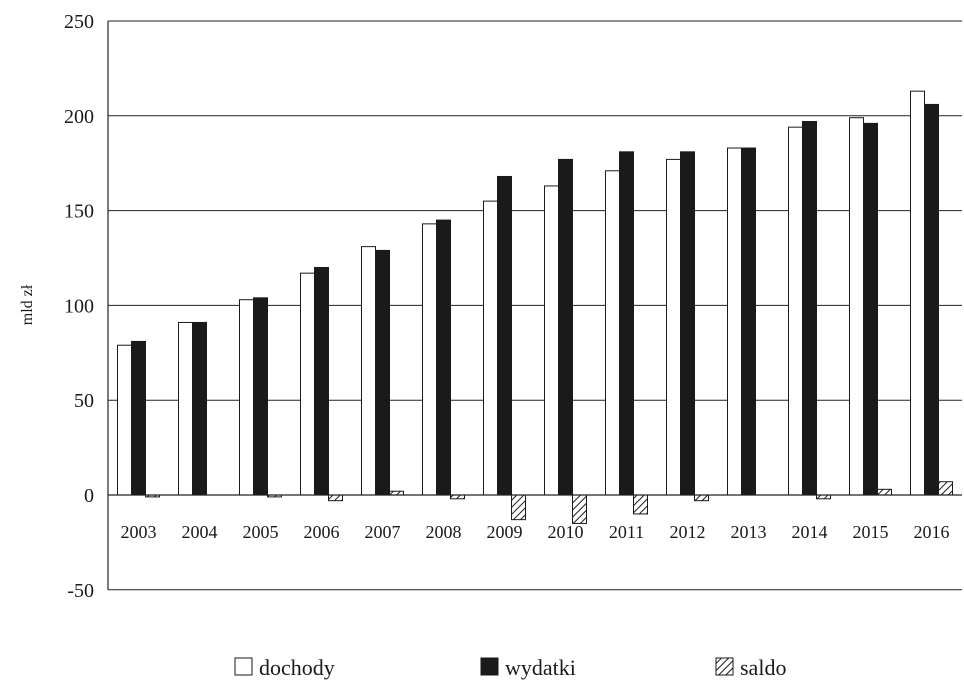  Describe the element at coordinates (243, 666) in the screenshot. I see `legend-swatch-dochody` at that location.